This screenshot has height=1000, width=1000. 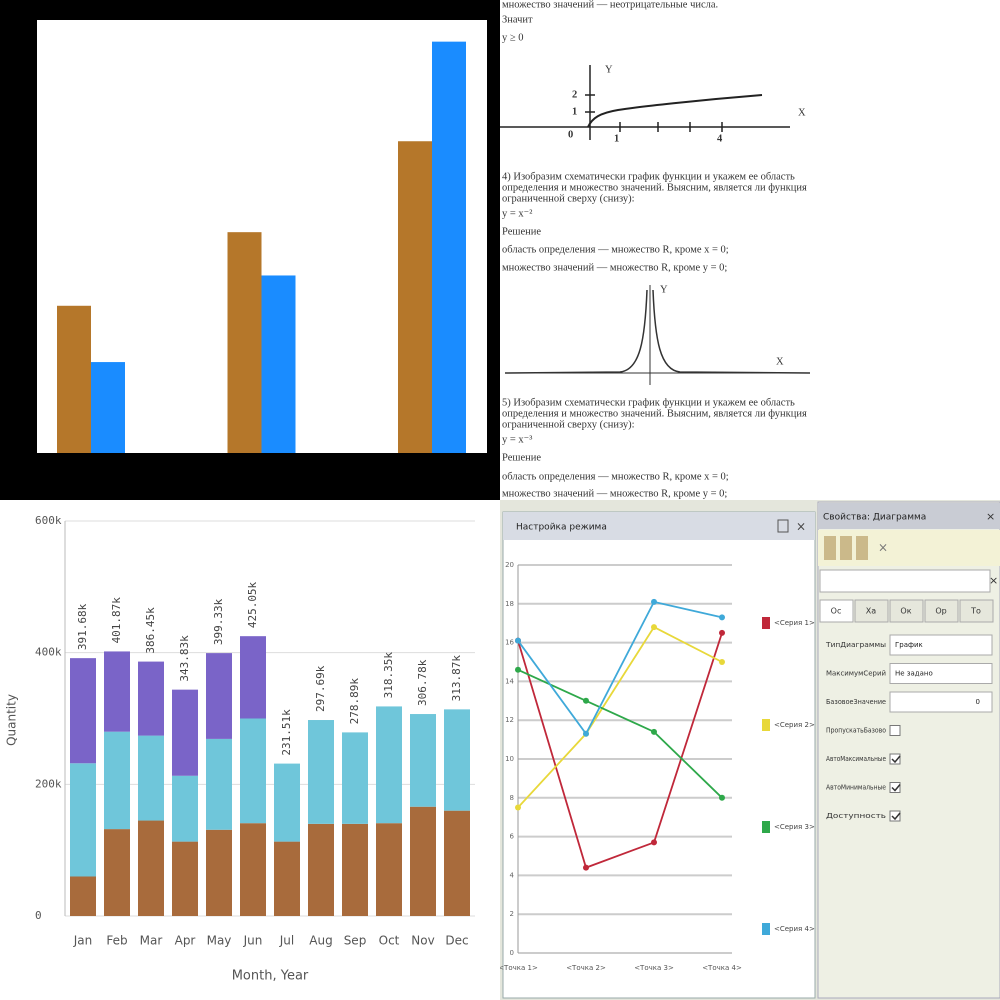 What do you see at coordinates (722, 968) in the screenshot?
I see `x-tick-label: <Точка 4>` at bounding box center [722, 968].